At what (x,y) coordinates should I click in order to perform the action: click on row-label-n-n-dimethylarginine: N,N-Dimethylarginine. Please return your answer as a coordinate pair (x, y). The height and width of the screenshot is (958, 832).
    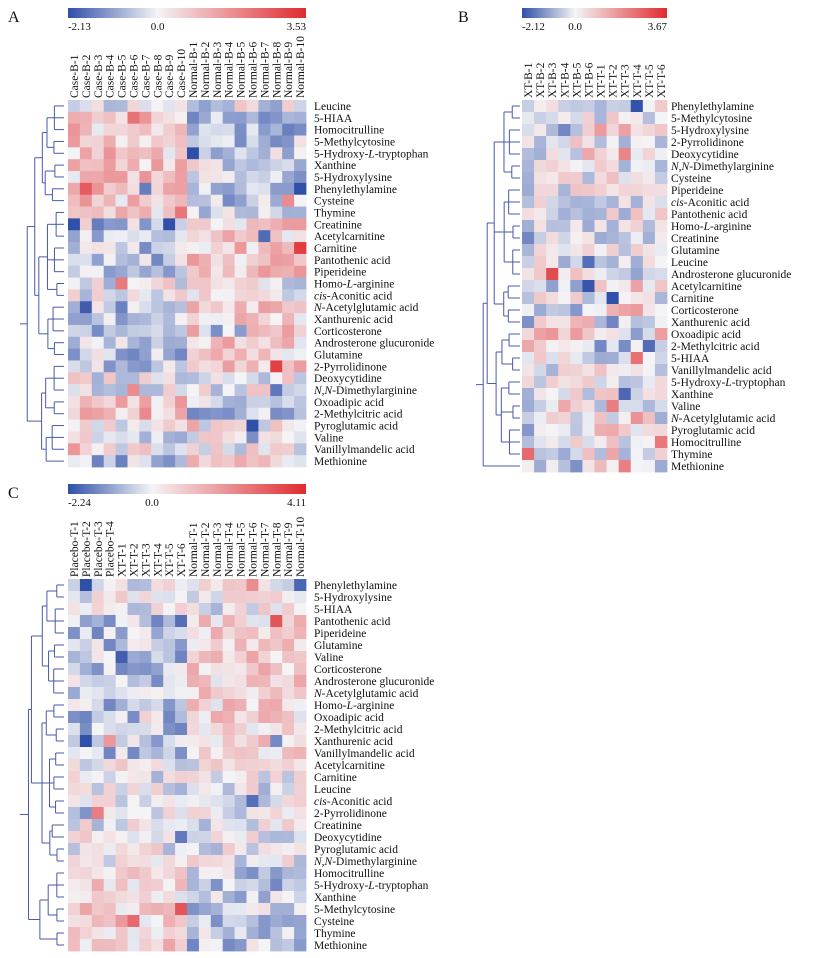
    Looking at the image, I should click on (722, 167).